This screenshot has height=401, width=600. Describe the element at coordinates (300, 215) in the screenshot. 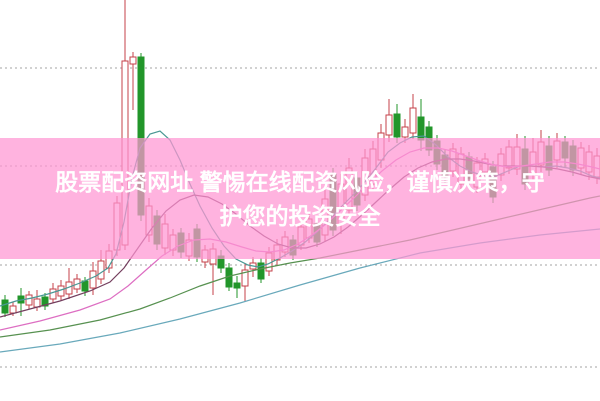

I see `banner-text-line2: 护您的投资安全` at that location.